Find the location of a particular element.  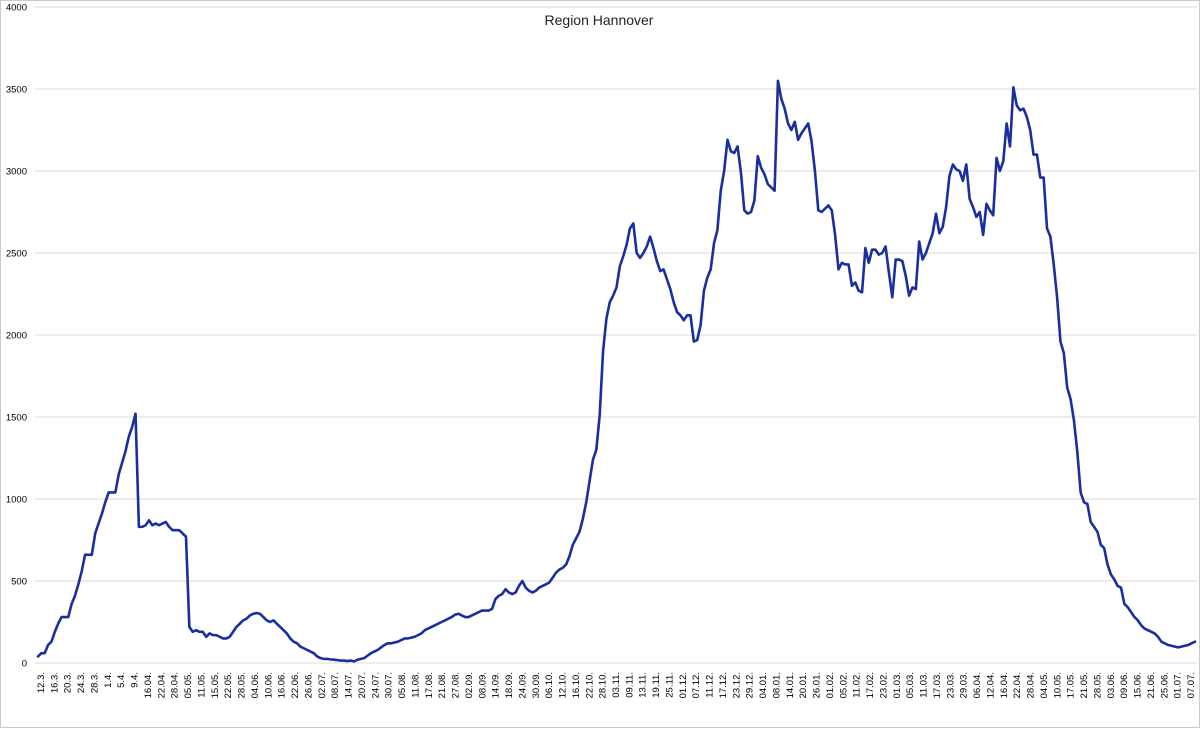

x-tick-label: 14.01. is located at coordinates (790, 685).